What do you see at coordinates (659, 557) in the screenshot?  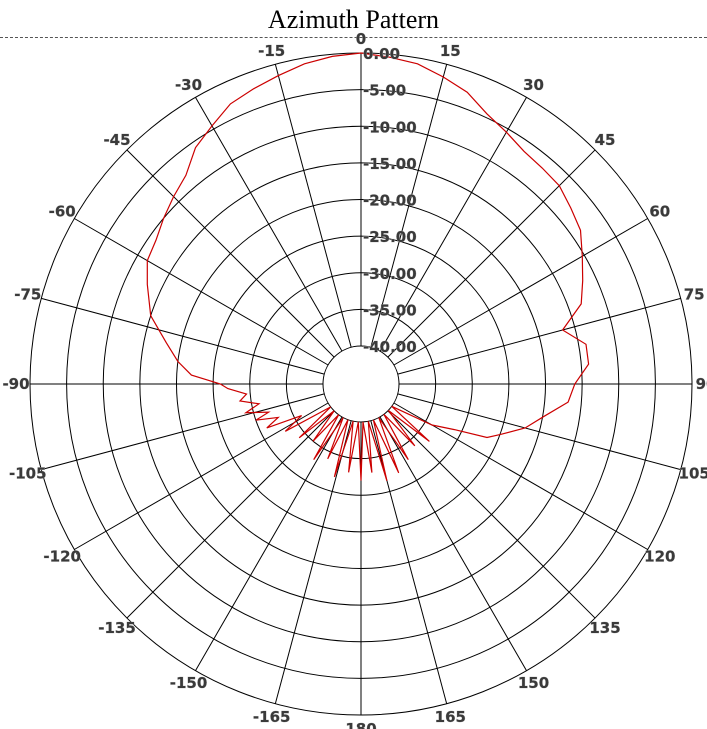 I see `angle-tick-label: 120` at bounding box center [659, 557].